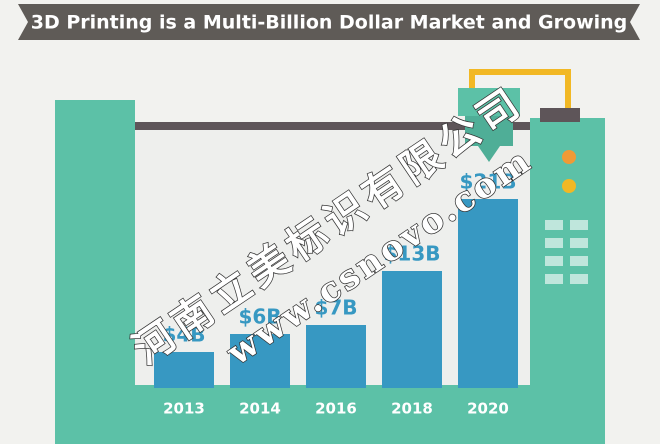 The image size is (660, 444). I want to click on rail, so click(332, 126).